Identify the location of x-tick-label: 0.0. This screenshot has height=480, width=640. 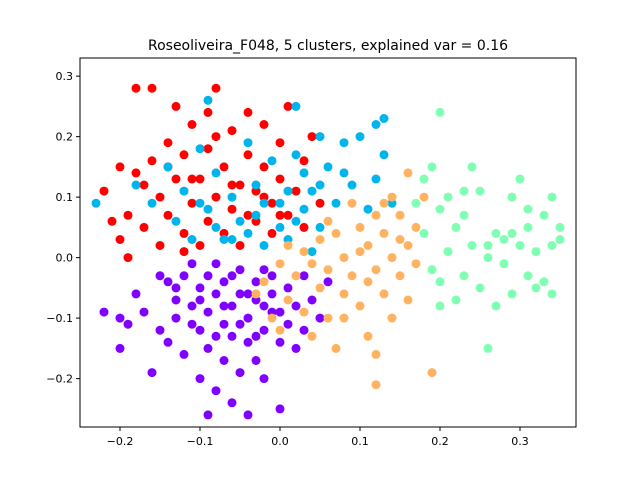
(280, 441).